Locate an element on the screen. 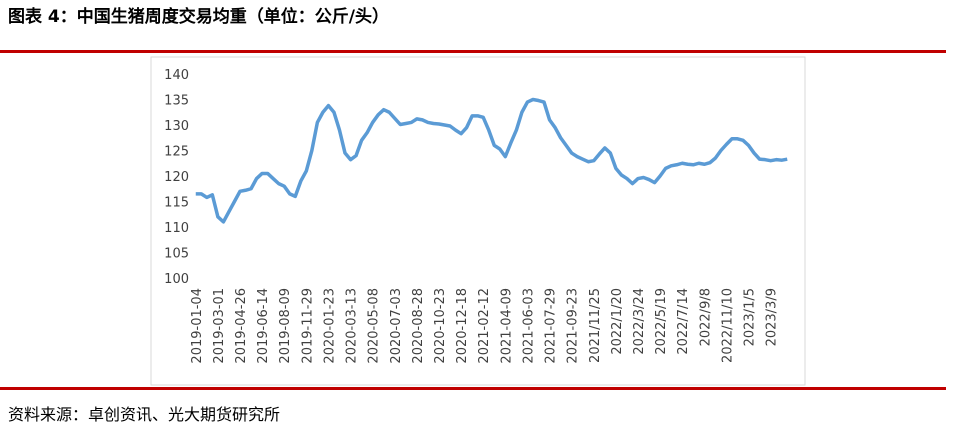  y-tick-label: 125 is located at coordinates (176, 152).